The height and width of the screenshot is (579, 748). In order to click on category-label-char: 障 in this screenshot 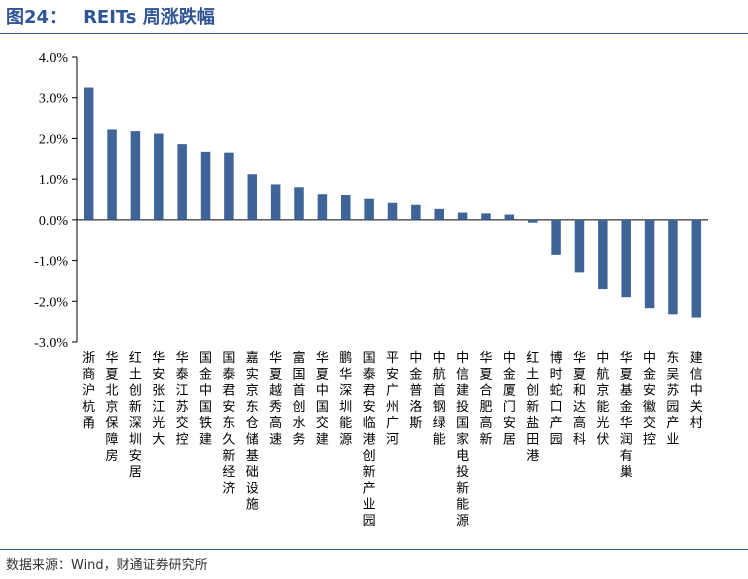, I will do `click(112, 440)`.